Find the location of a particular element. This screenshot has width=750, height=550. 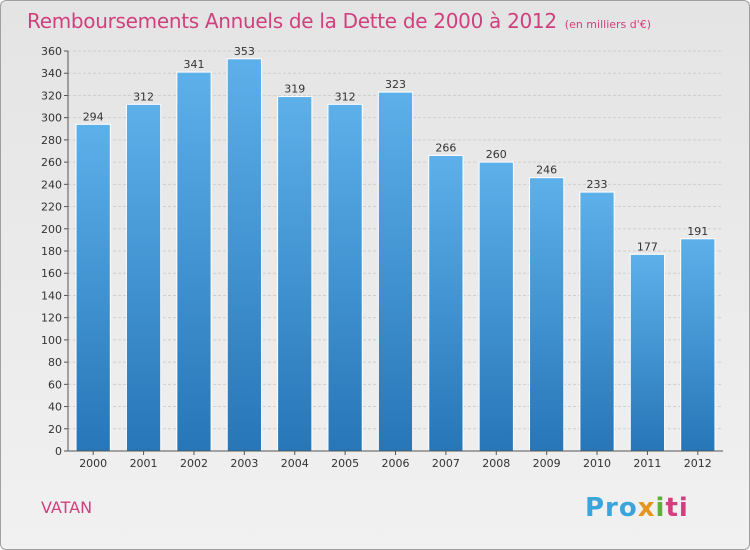

logo-part-2: x is located at coordinates (646, 508).